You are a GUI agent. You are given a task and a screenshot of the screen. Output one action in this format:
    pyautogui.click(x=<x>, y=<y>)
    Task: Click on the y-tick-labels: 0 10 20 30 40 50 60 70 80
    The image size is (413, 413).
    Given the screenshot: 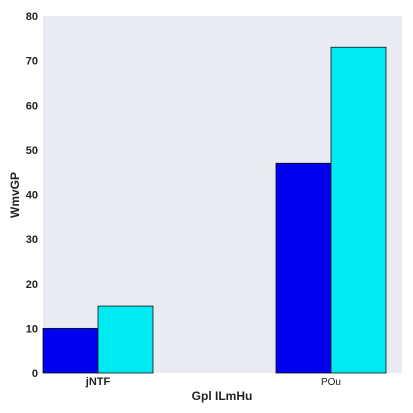 What is the action you would take?
    pyautogui.click(x=32, y=195)
    